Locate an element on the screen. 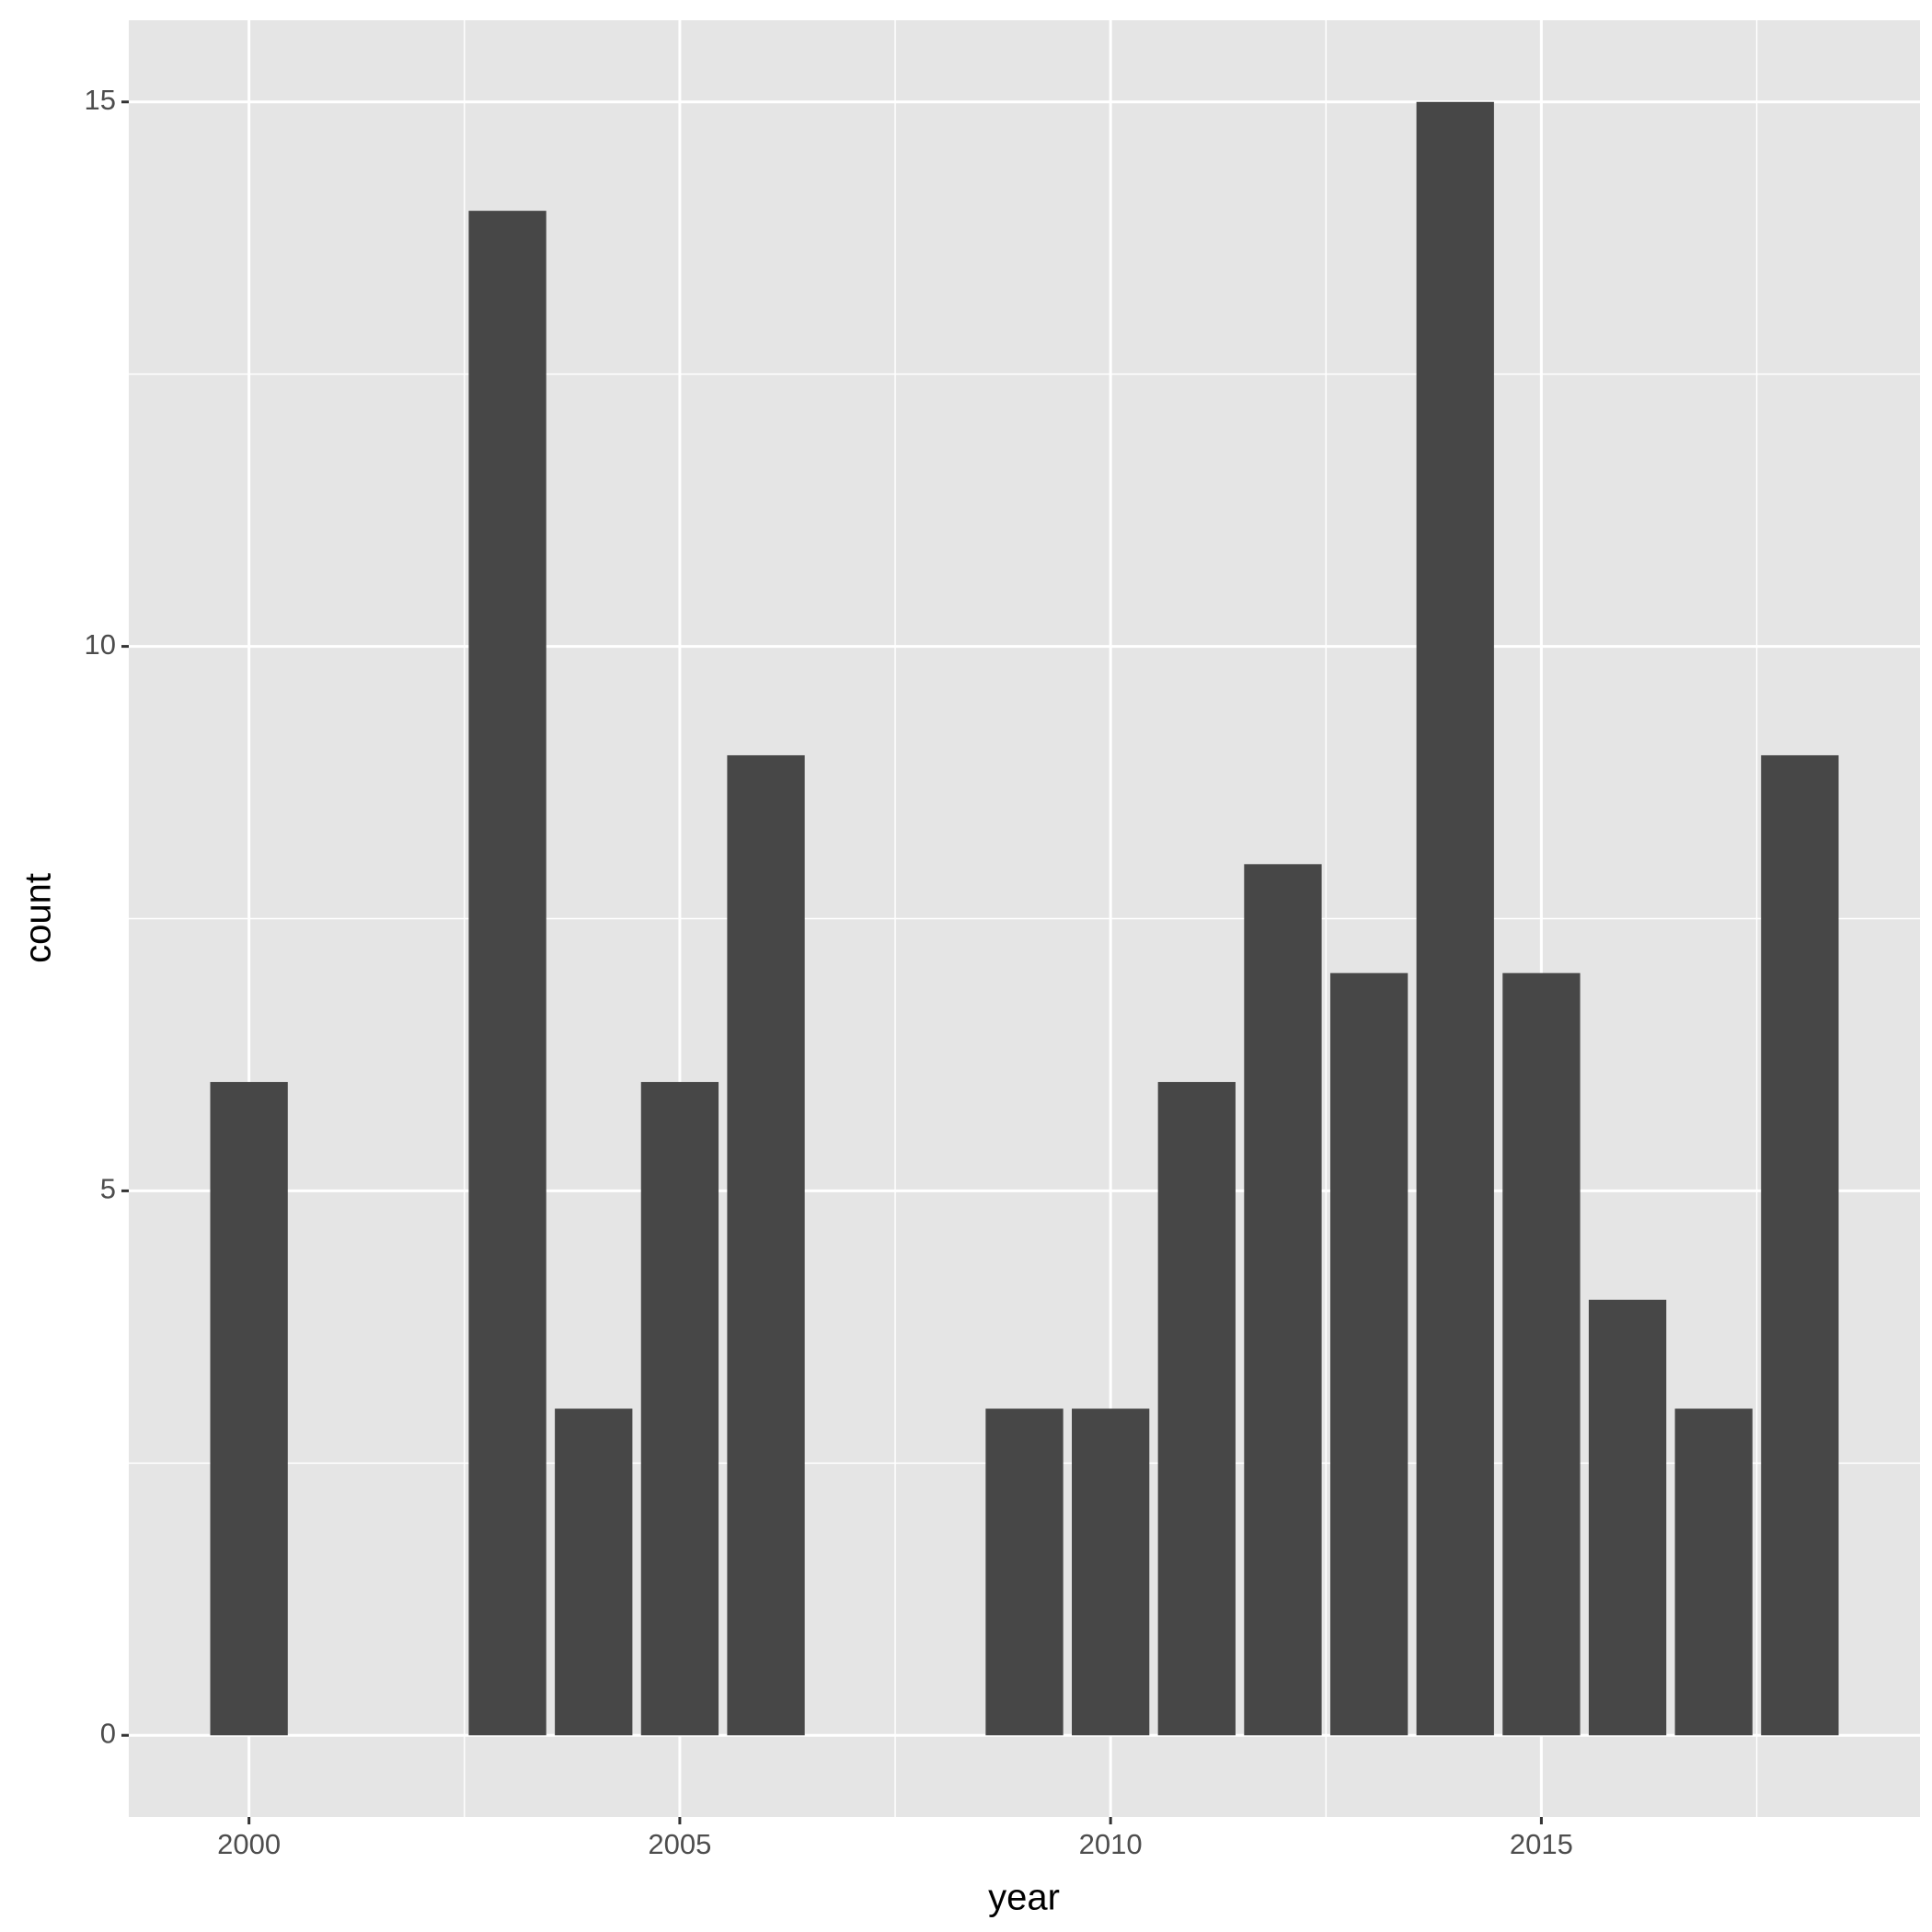 This screenshot has width=1932, height=1932. y-axis-title: count is located at coordinates (38, 918).